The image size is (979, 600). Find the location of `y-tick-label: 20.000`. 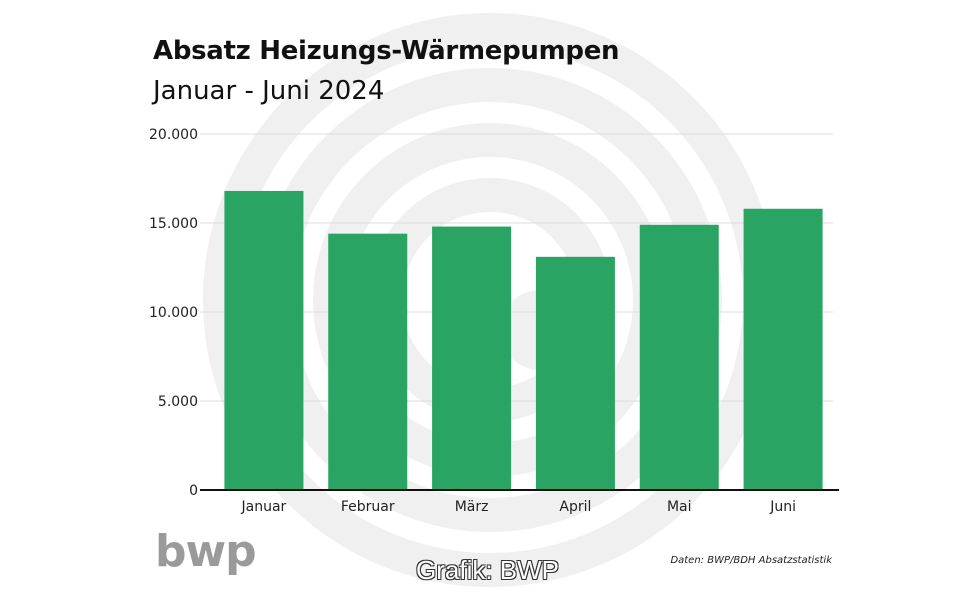

y-tick-label: 20.000 is located at coordinates (173, 135).